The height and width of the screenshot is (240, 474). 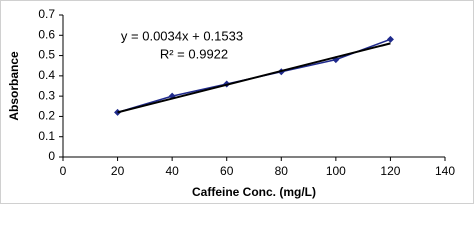 I want to click on x-tick-label: 0, so click(x=63, y=171).